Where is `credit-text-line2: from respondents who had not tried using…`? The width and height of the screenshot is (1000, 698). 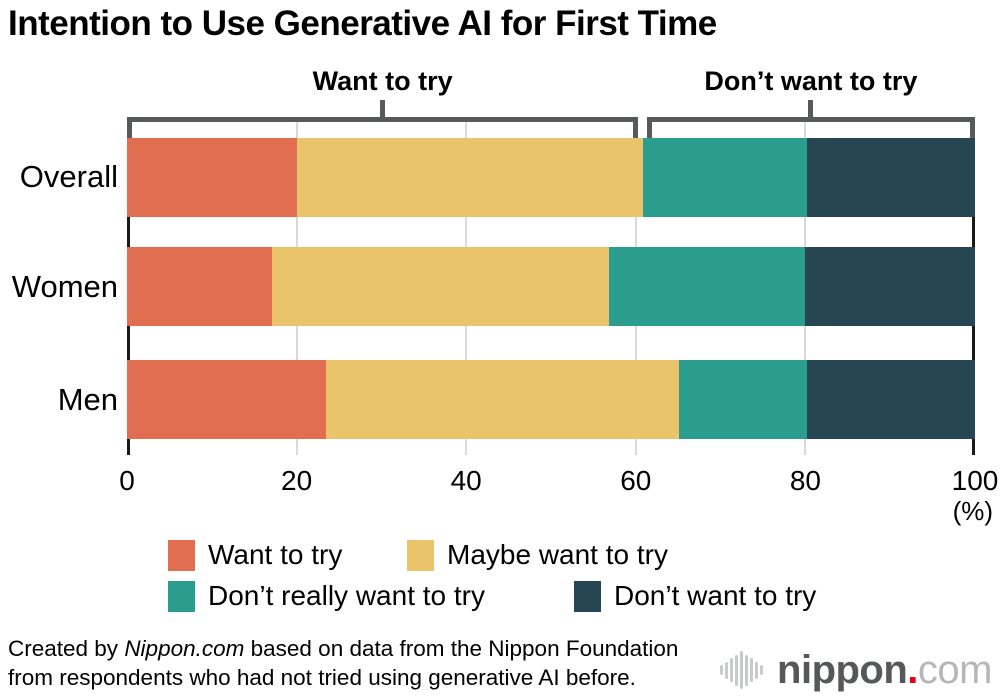 credit-text-line2: from respondents who had not tried using… is located at coordinates (322, 677).